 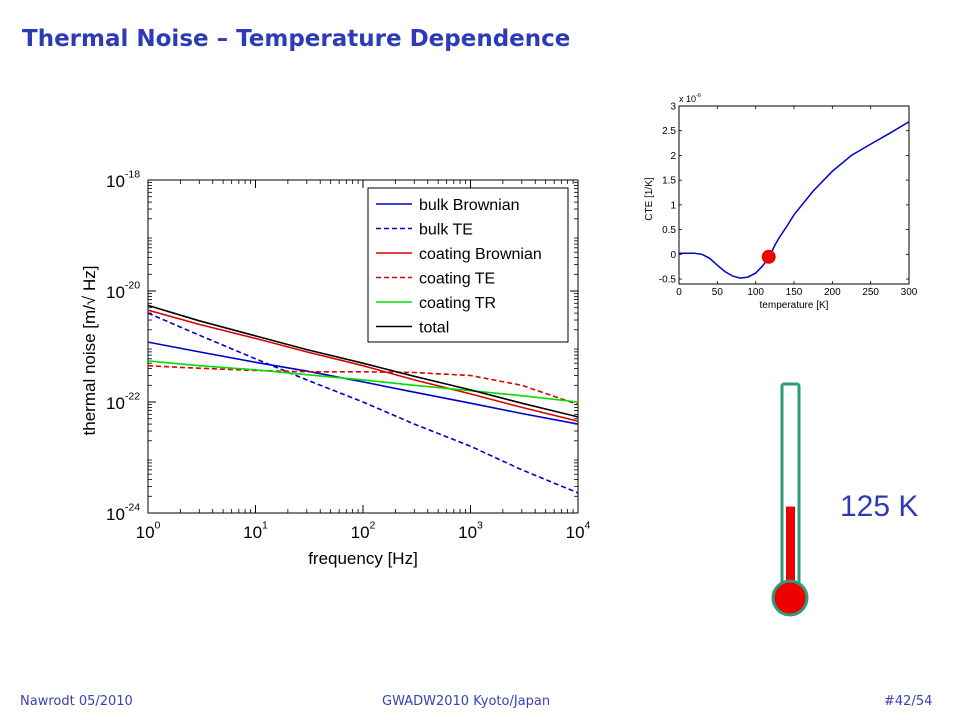 What do you see at coordinates (673, 205) in the screenshot?
I see `cte-y-tick-label: 1` at bounding box center [673, 205].